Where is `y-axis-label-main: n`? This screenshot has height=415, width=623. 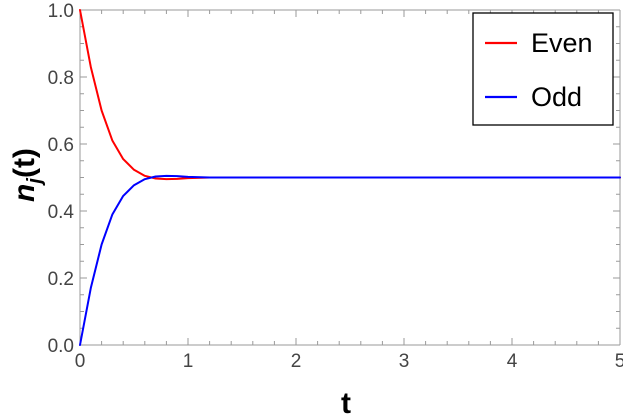 y-axis-label-main: n is located at coordinates (24, 193).